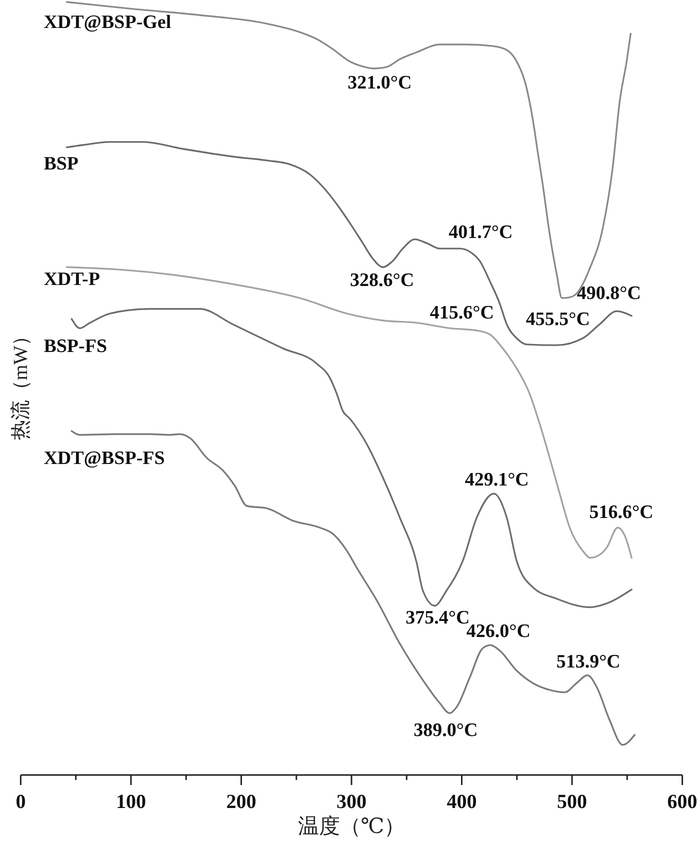 This screenshot has height=845, width=700. I want to click on series-label: XDT@BSP-Gel, so click(108, 22).